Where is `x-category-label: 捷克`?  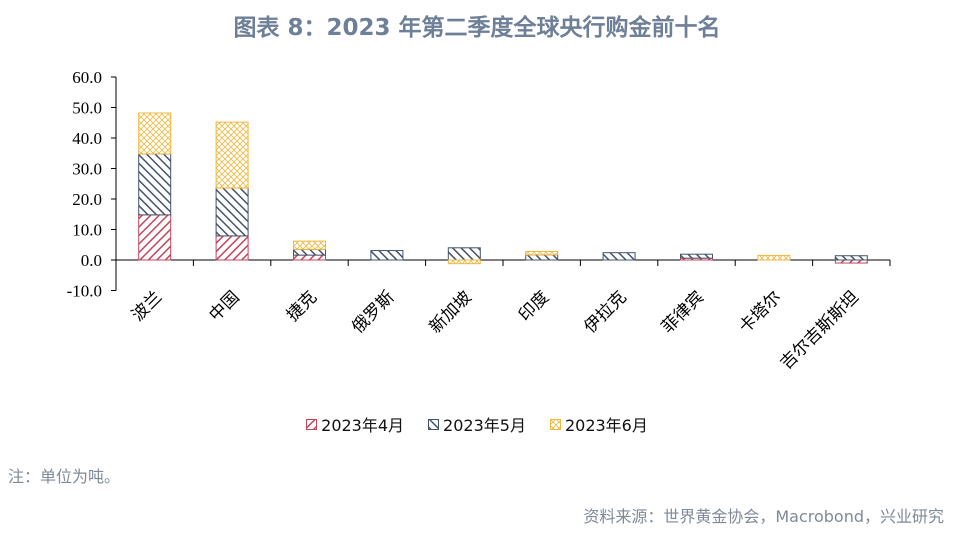 x-category-label: 捷克 is located at coordinates (301, 305).